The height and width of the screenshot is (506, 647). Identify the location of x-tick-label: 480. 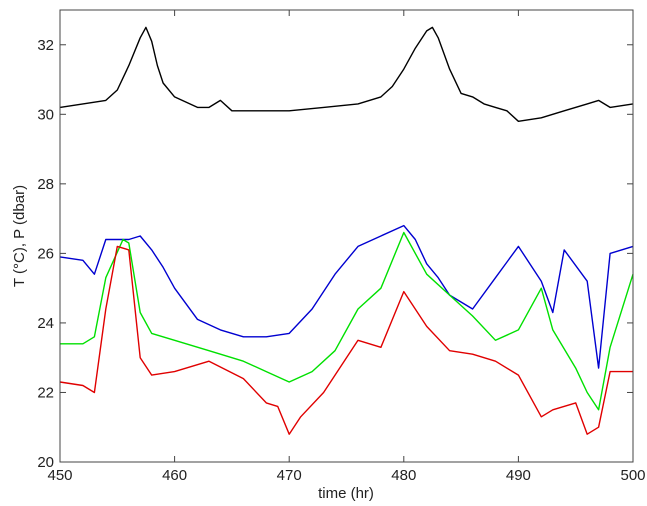
(403, 475).